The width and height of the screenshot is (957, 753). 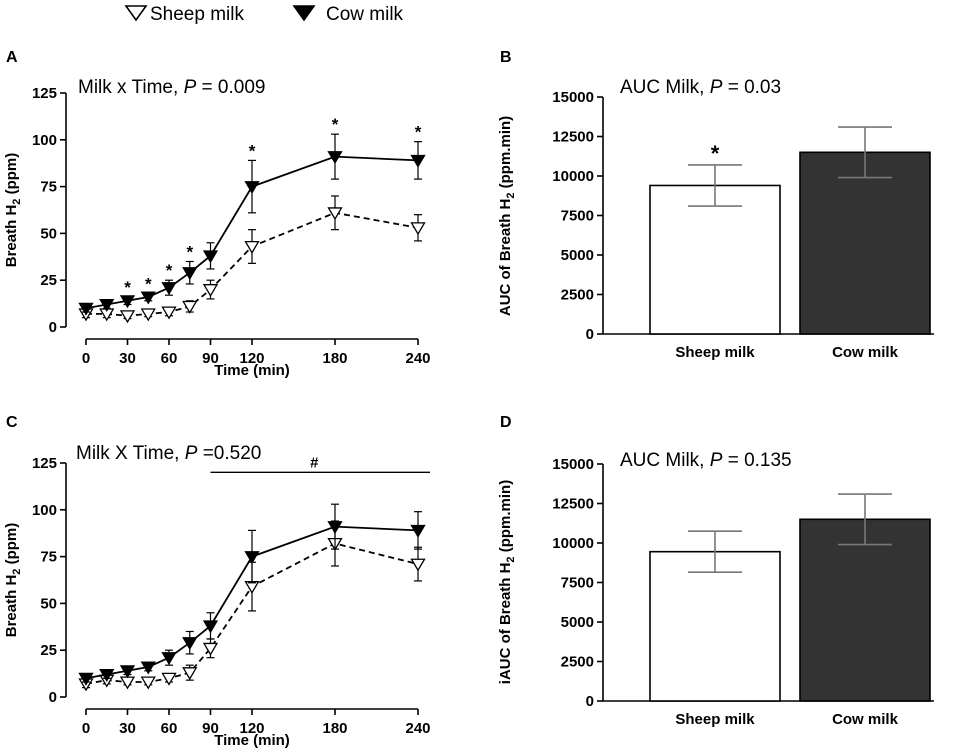 I want to click on panel-letter: C, so click(x=12, y=422).